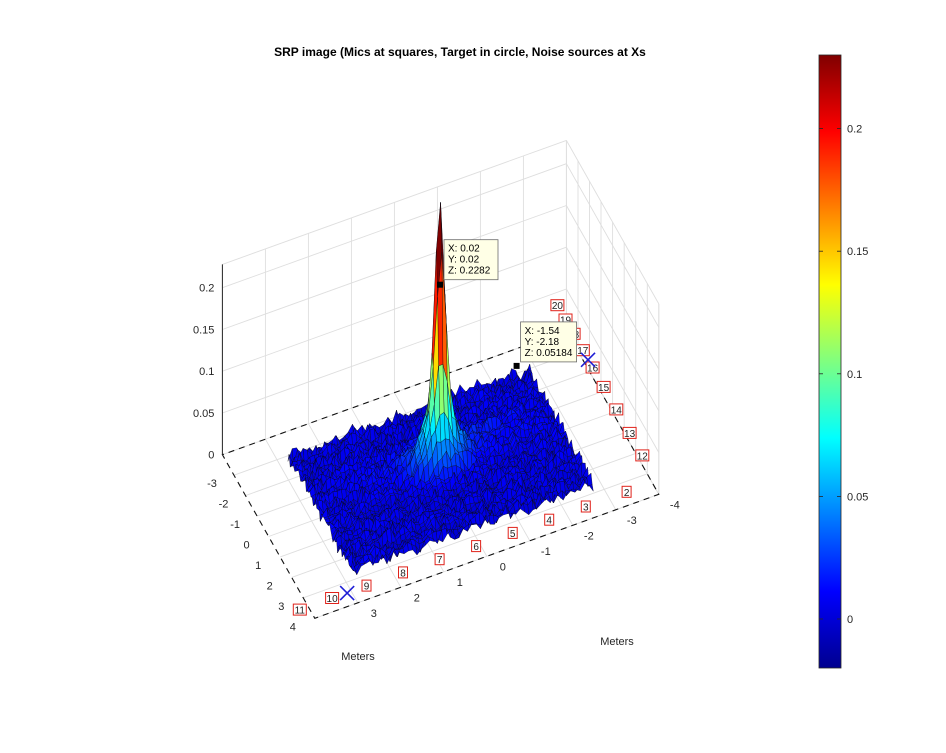  I want to click on y-tick-label: 3, so click(374, 614).